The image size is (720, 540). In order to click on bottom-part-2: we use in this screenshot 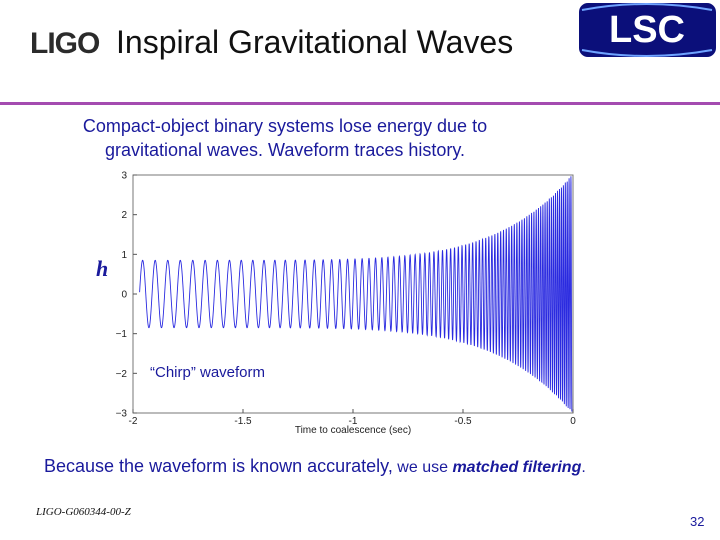, I will do `click(422, 467)`.